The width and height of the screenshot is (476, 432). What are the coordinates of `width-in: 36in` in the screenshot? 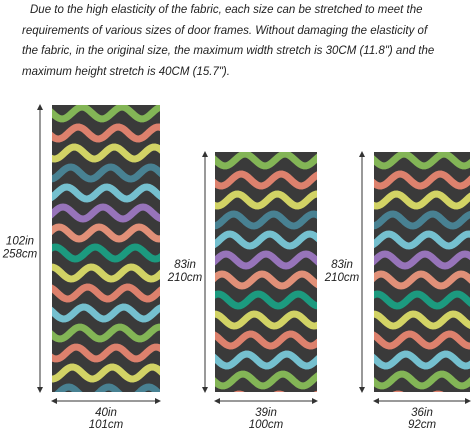 It's located at (422, 413).